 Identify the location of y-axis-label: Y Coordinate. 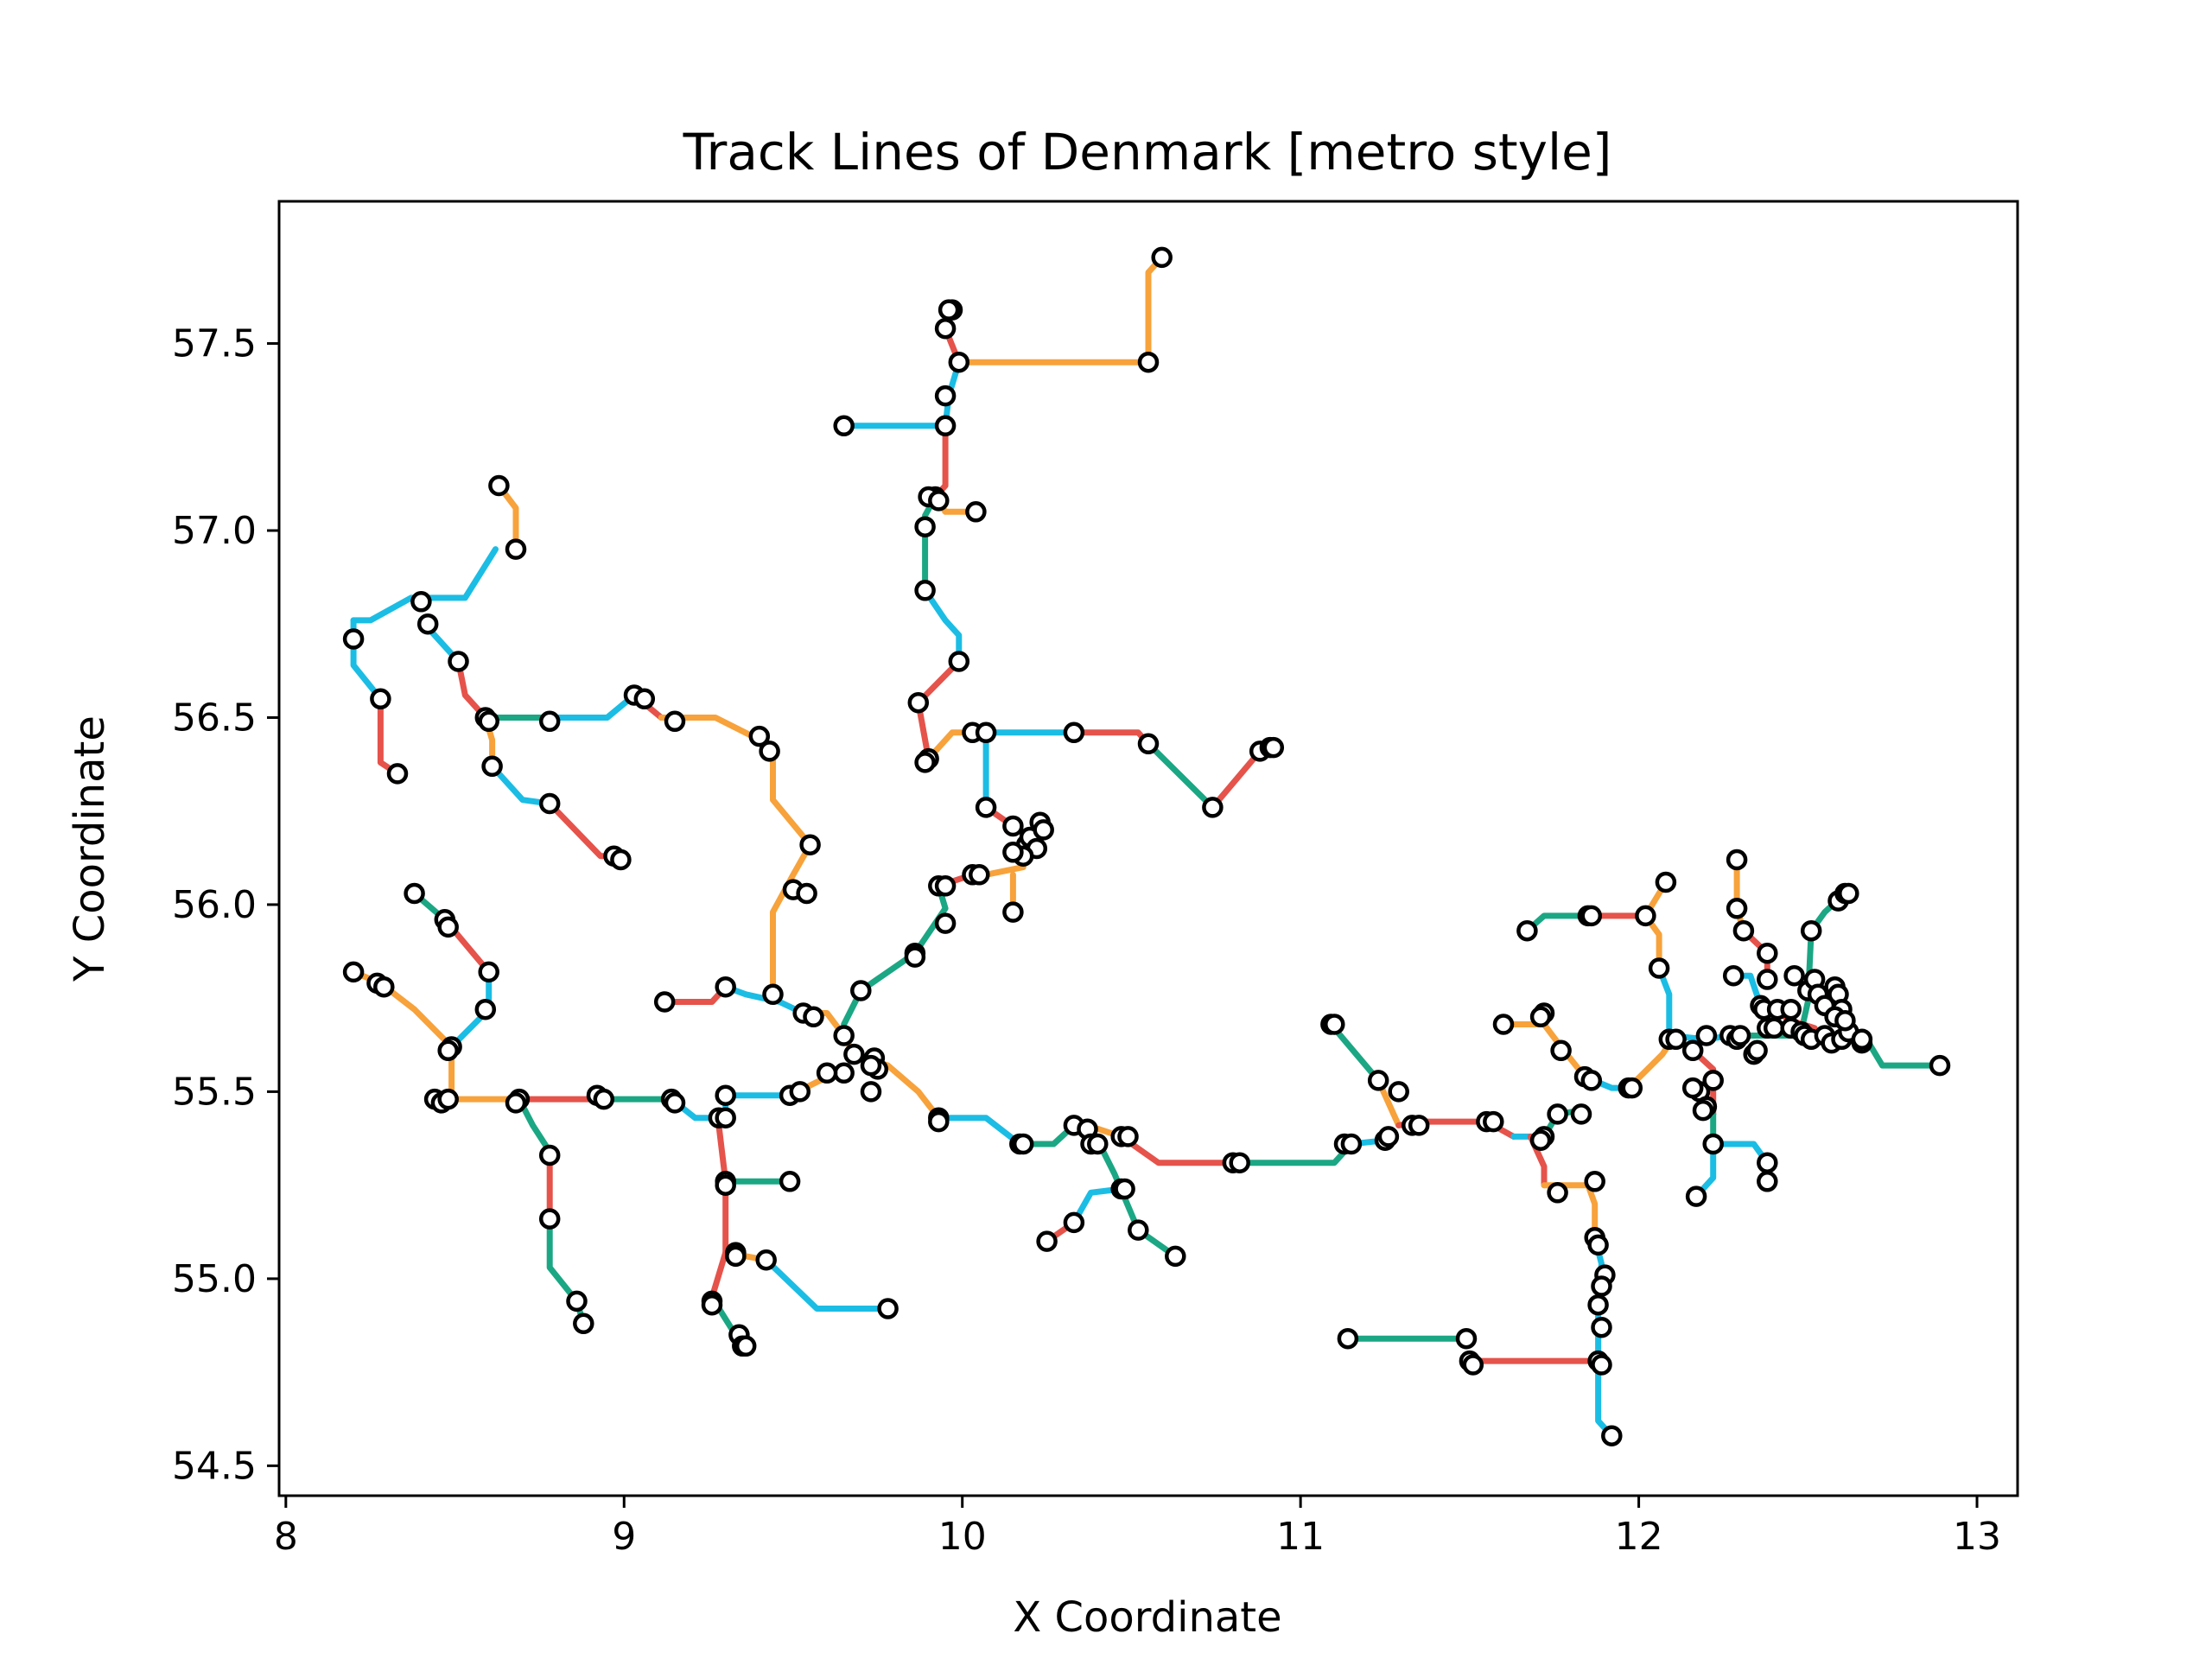
(90, 848).